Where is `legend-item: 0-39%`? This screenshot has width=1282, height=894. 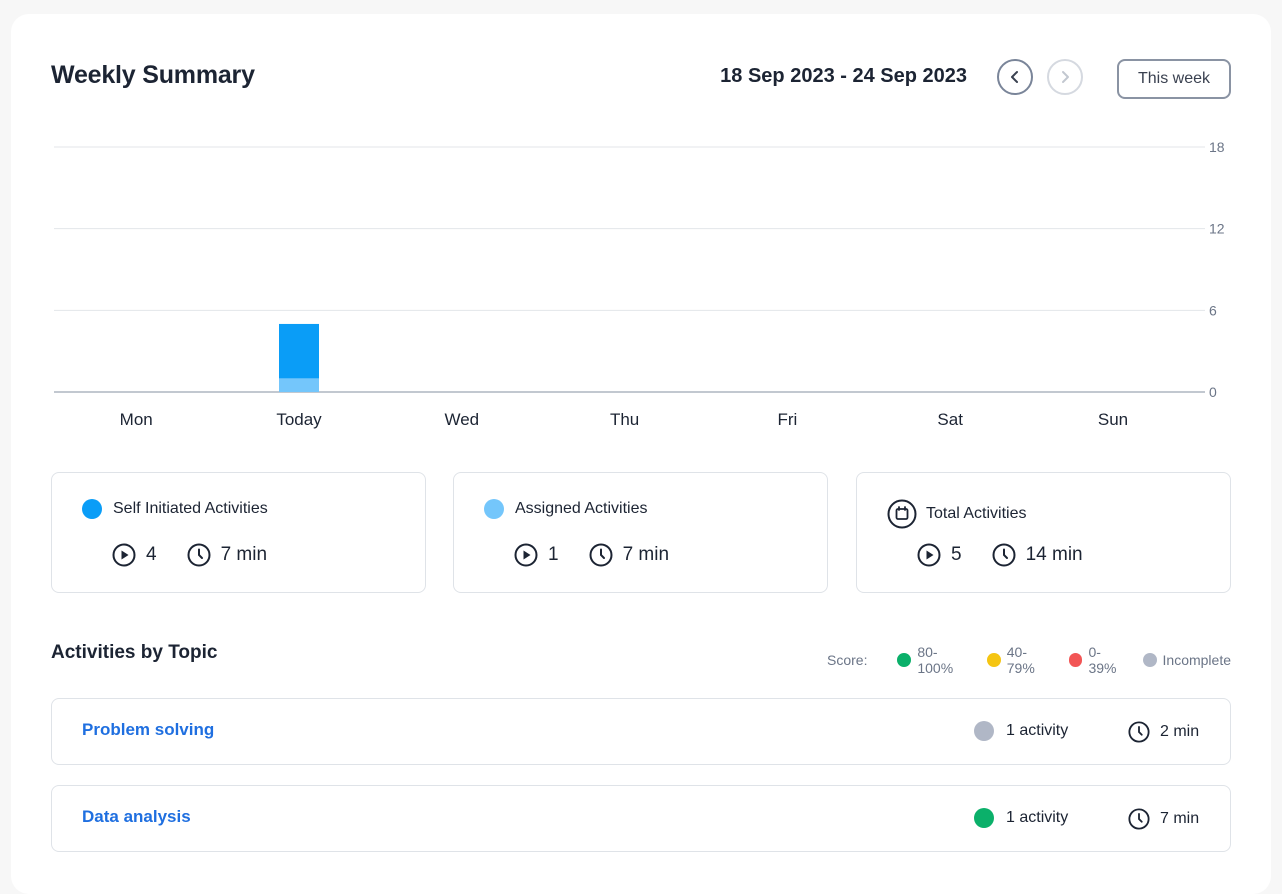
legend-item: 0-39% is located at coordinates (1098, 660).